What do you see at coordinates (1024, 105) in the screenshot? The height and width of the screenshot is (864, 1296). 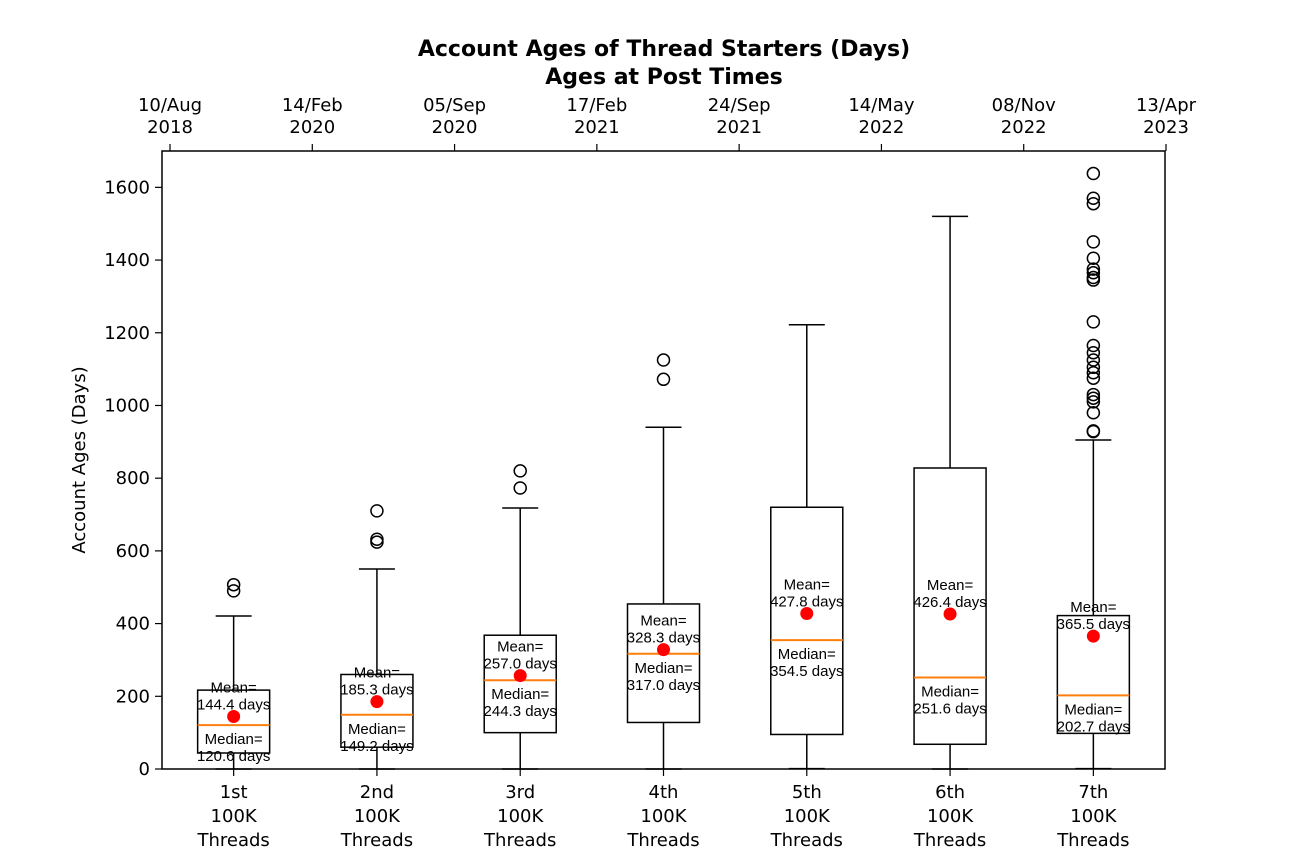 I see `top-tick-label: 08/Nov` at bounding box center [1024, 105].